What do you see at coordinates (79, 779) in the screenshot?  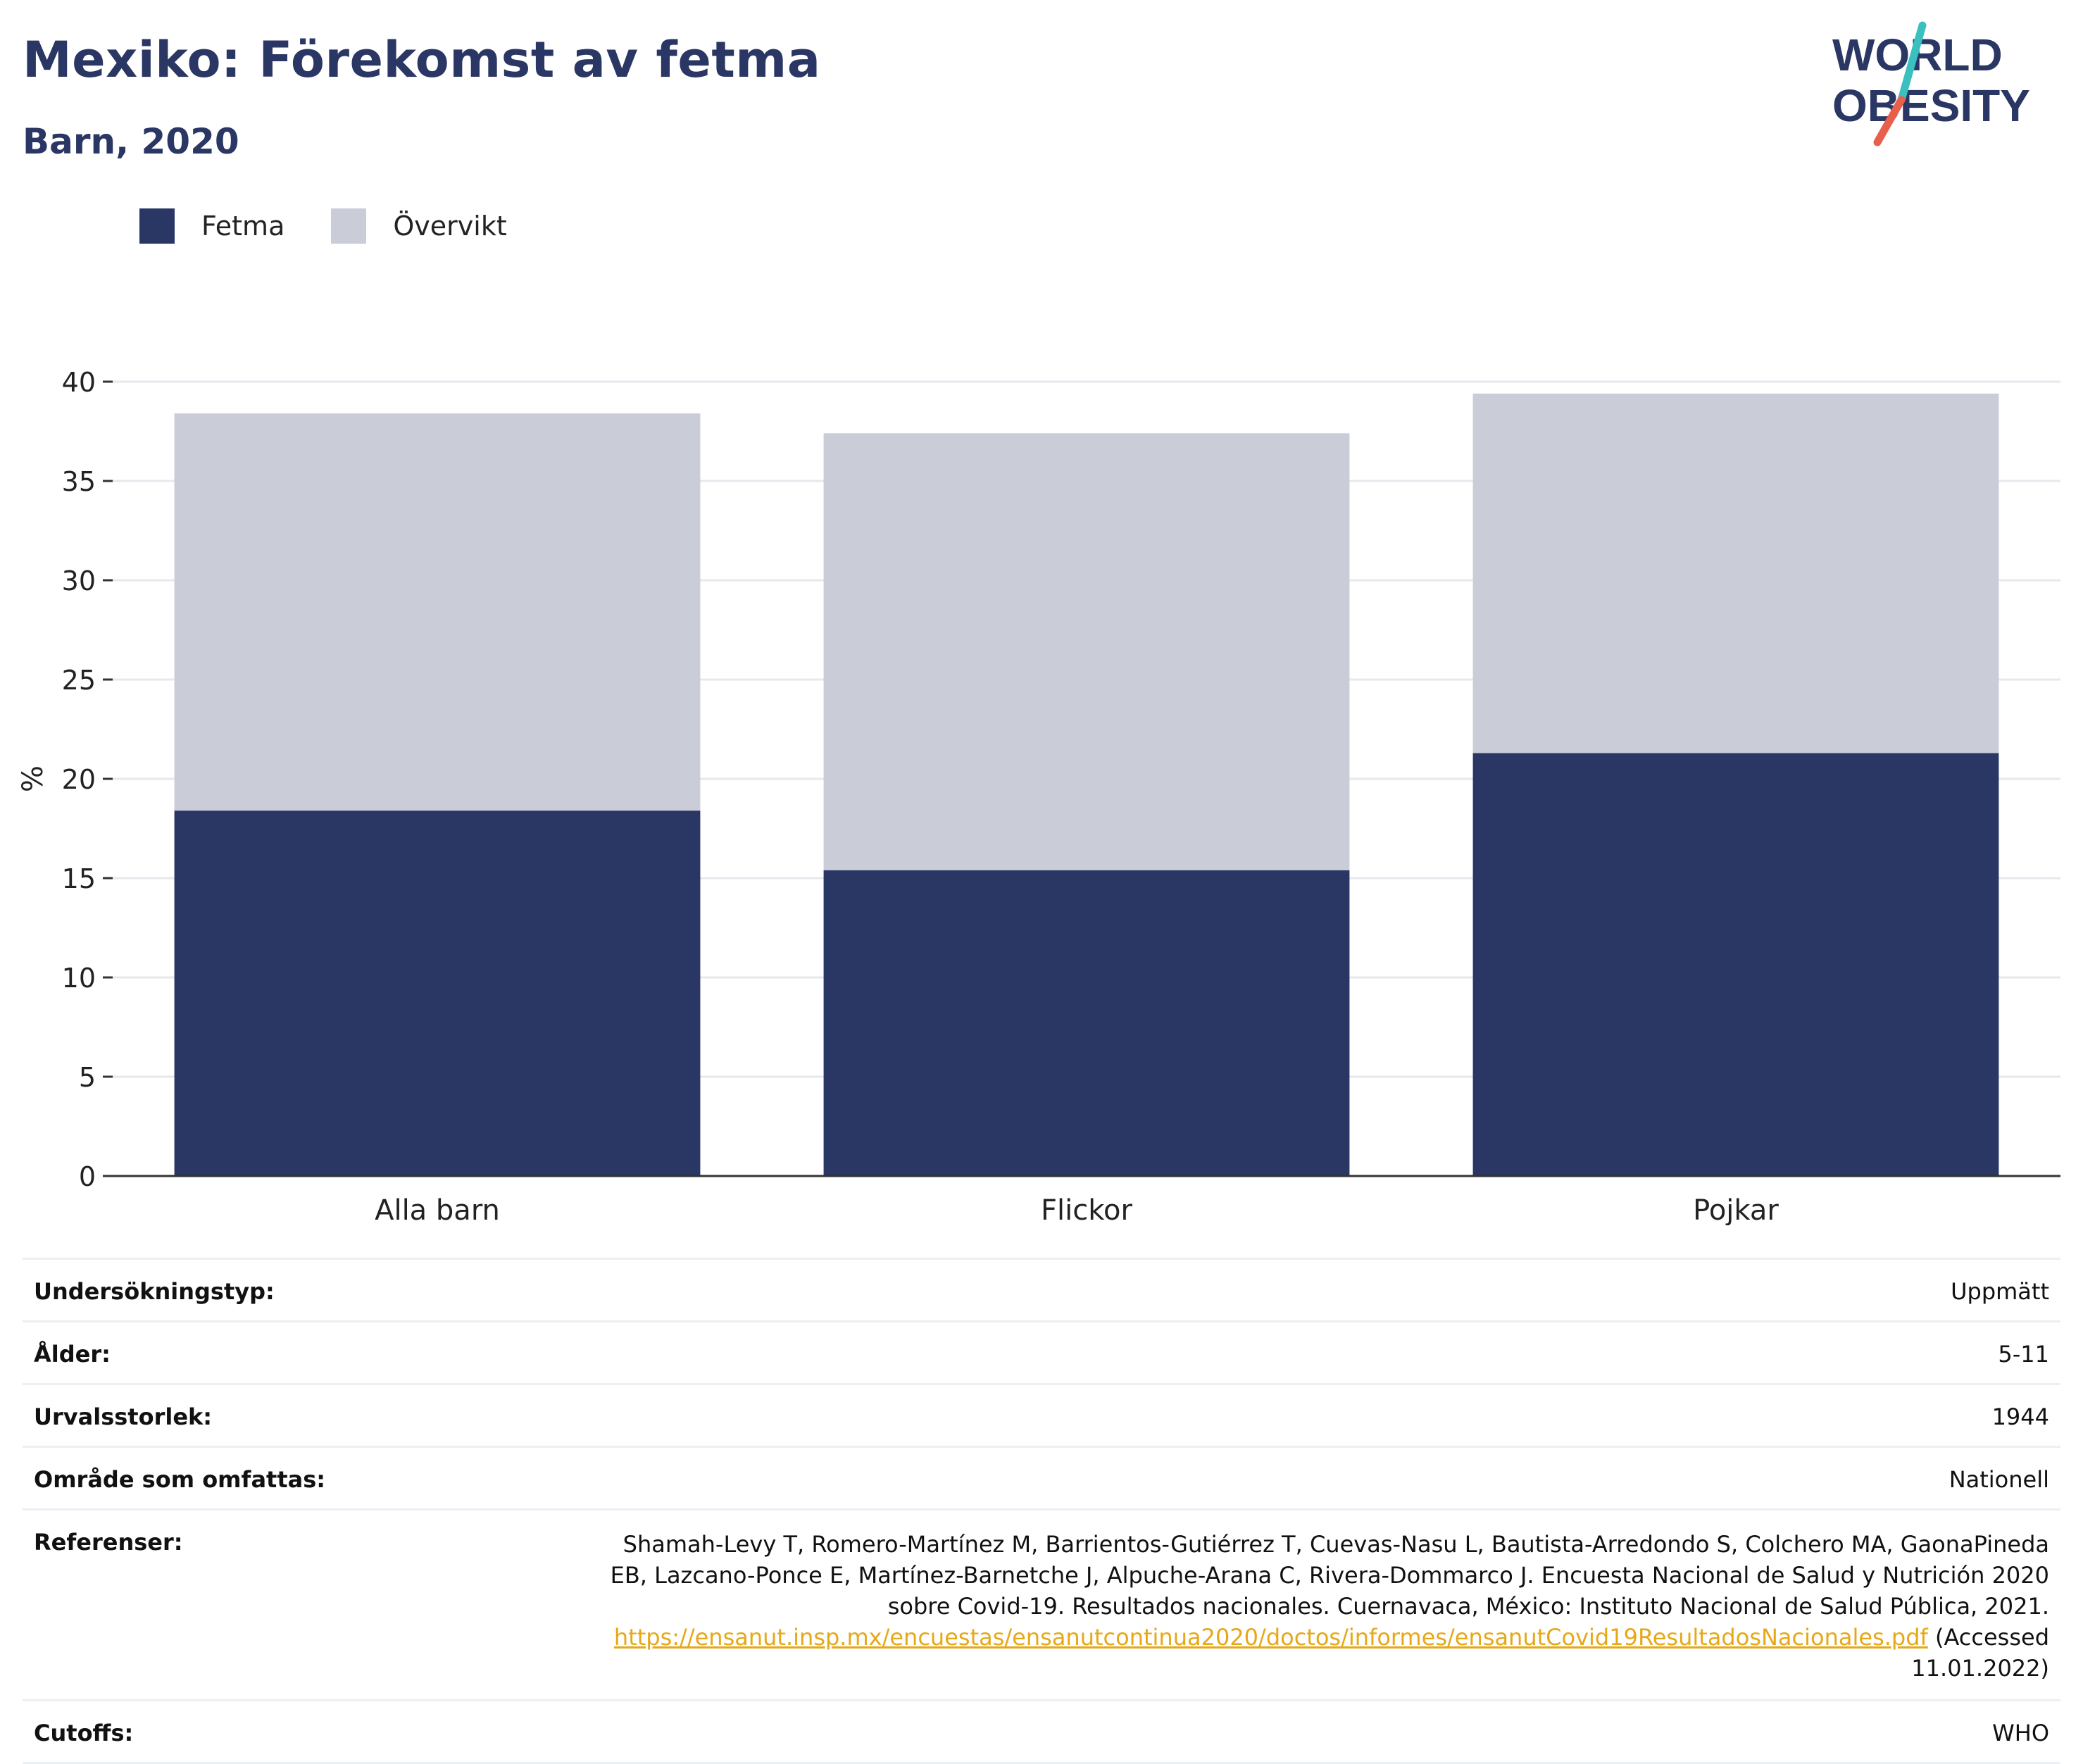 I see `y-tick-label: 20` at bounding box center [79, 779].